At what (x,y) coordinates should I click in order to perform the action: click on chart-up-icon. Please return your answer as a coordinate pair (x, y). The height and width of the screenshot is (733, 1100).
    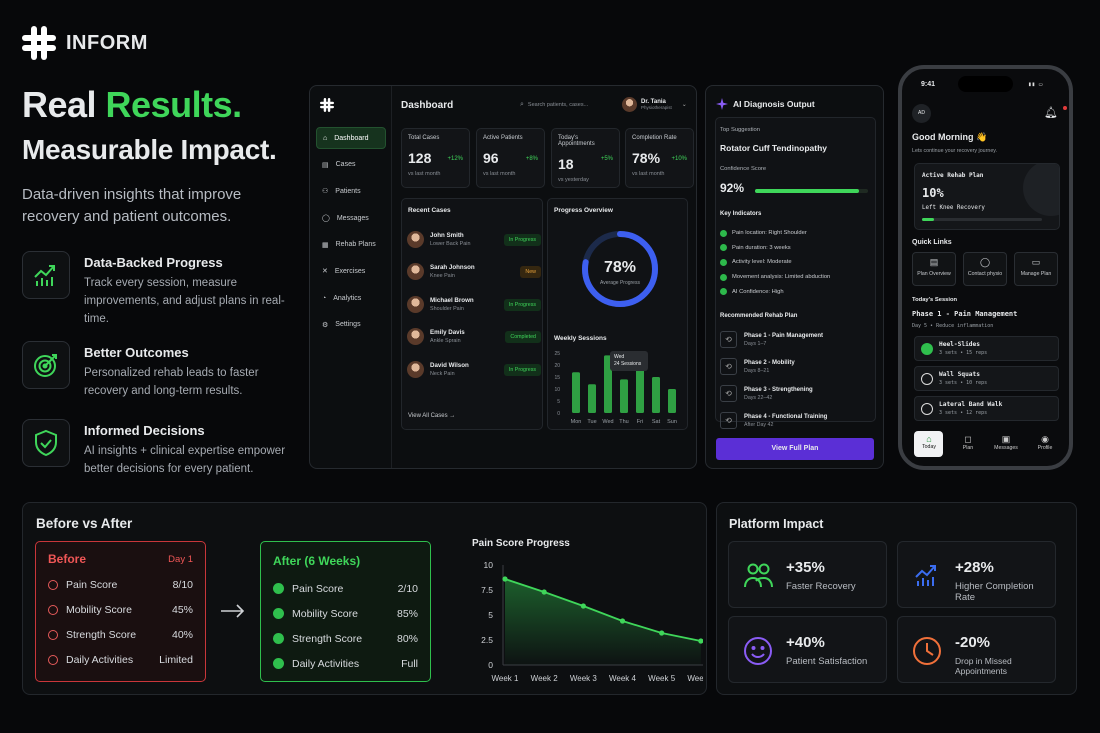
    Looking at the image, I should click on (925, 575).